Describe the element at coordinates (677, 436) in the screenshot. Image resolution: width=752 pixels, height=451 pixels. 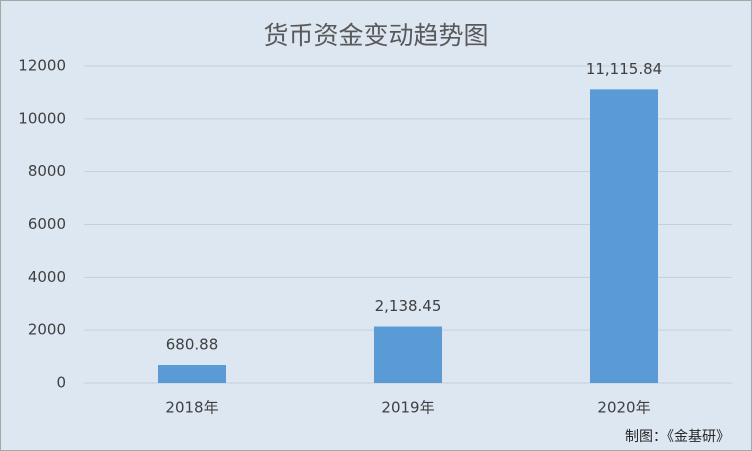
I see `source-note: 制图：《金基研》` at that location.